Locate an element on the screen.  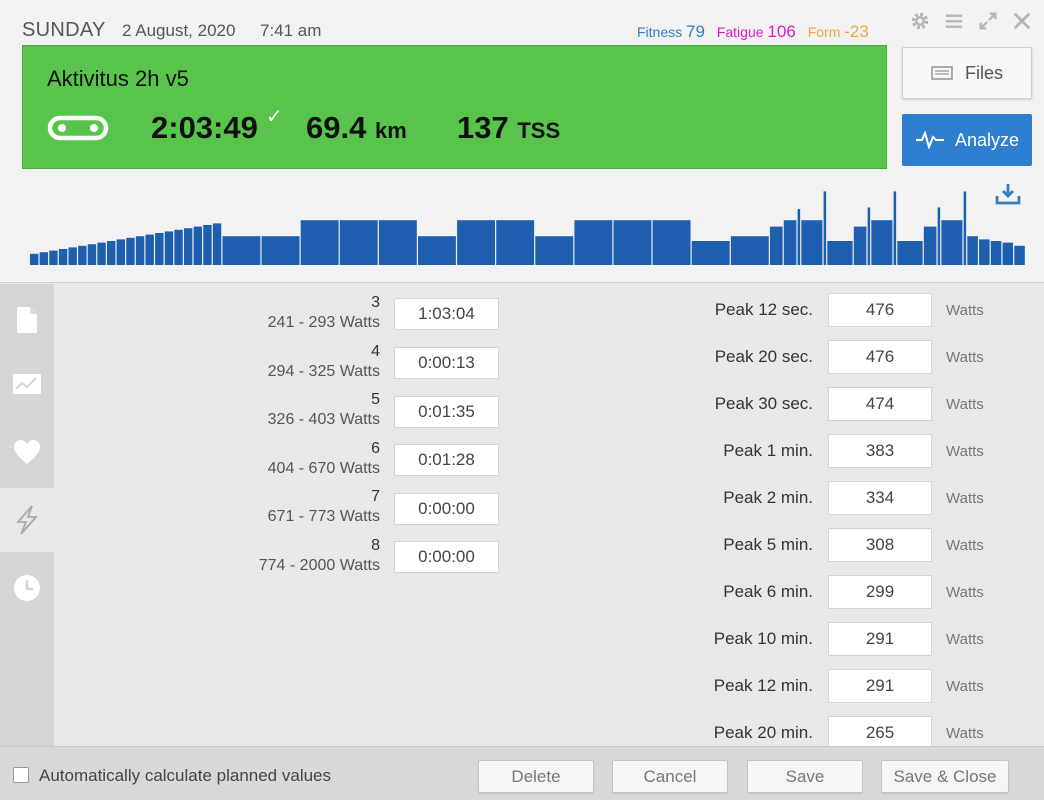
gear-icon is located at coordinates (920, 22).